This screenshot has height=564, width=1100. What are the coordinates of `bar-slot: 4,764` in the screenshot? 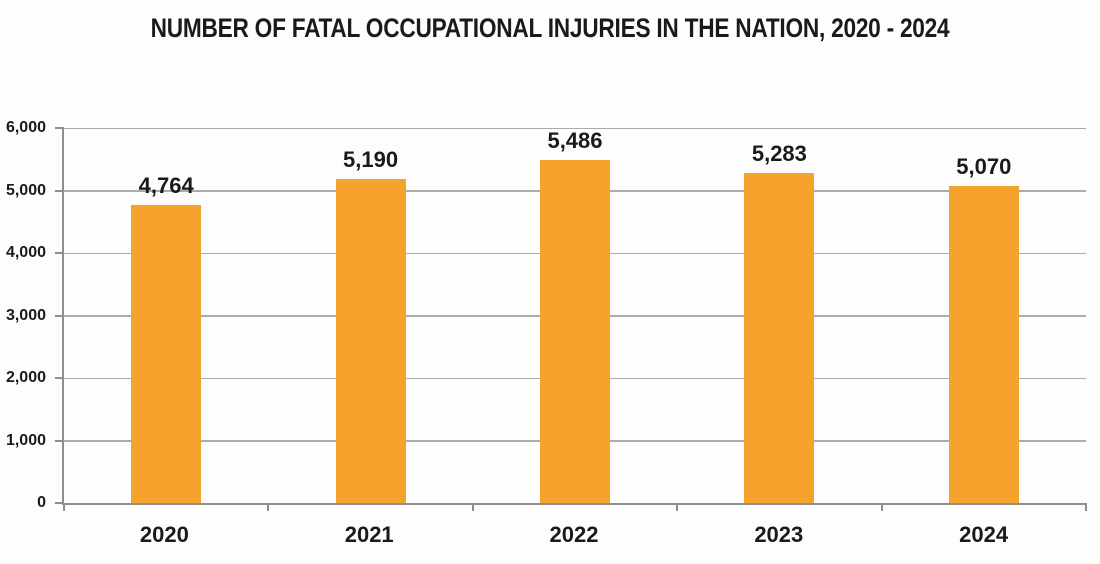 It's located at (166, 315).